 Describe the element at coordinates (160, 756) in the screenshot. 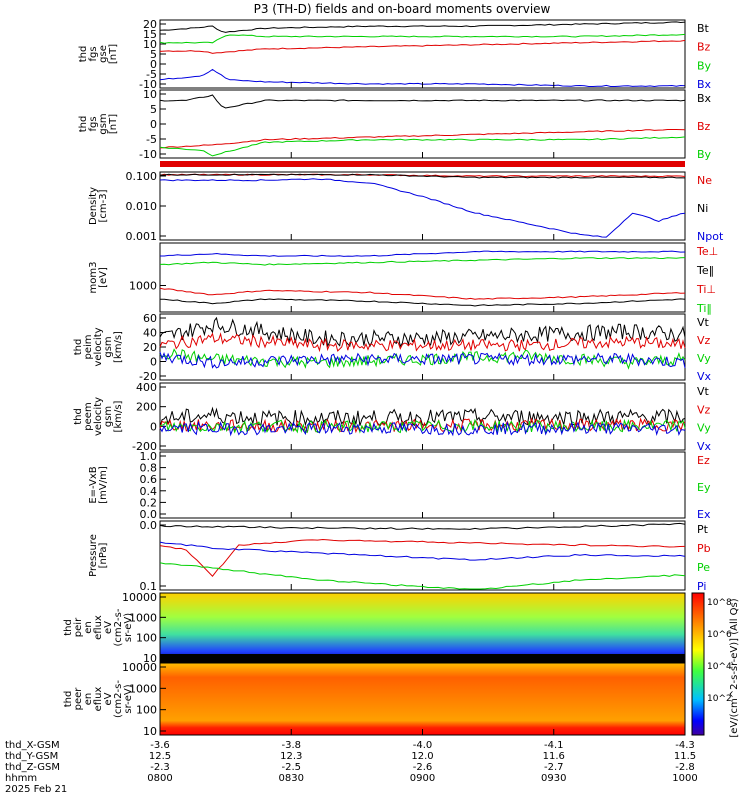

I see `x-axis-value: 12.5` at that location.